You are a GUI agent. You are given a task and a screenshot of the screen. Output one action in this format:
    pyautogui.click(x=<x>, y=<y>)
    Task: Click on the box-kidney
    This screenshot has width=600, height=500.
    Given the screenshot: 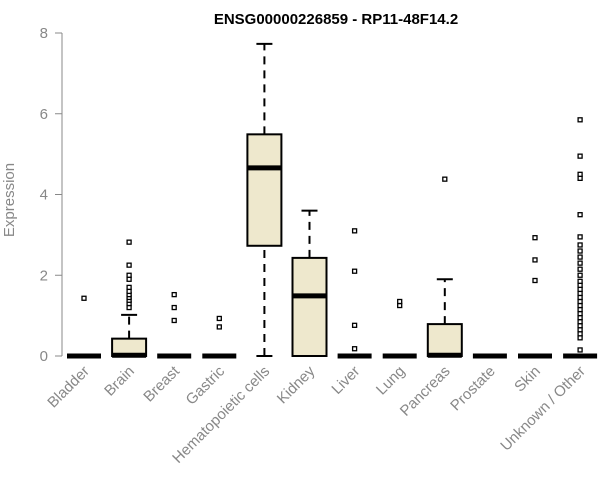 What is the action you would take?
    pyautogui.click(x=309, y=283)
    